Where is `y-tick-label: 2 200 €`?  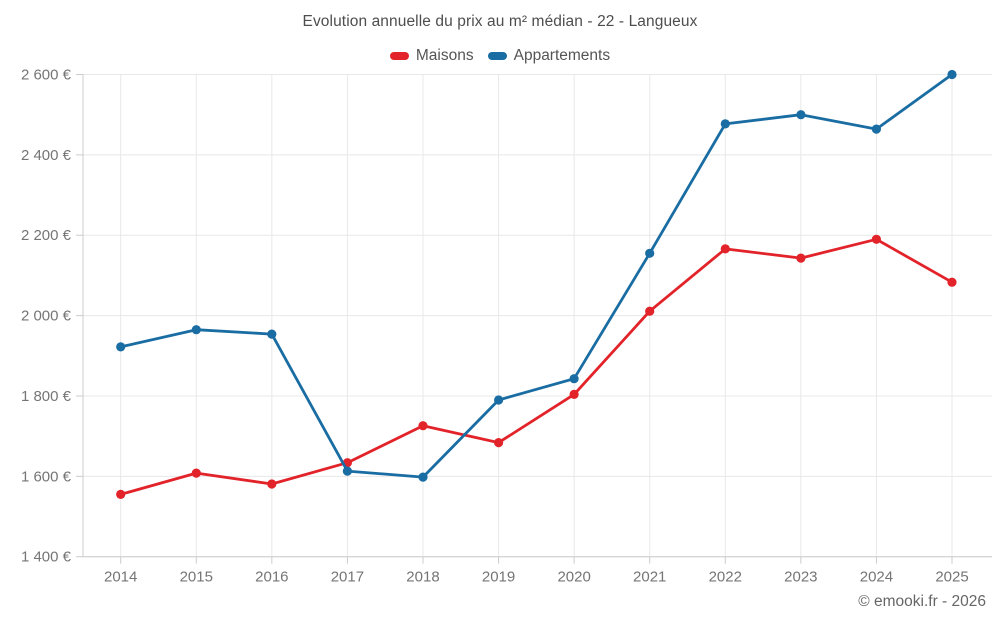 y-tick-label: 2 200 € is located at coordinates (46, 235).